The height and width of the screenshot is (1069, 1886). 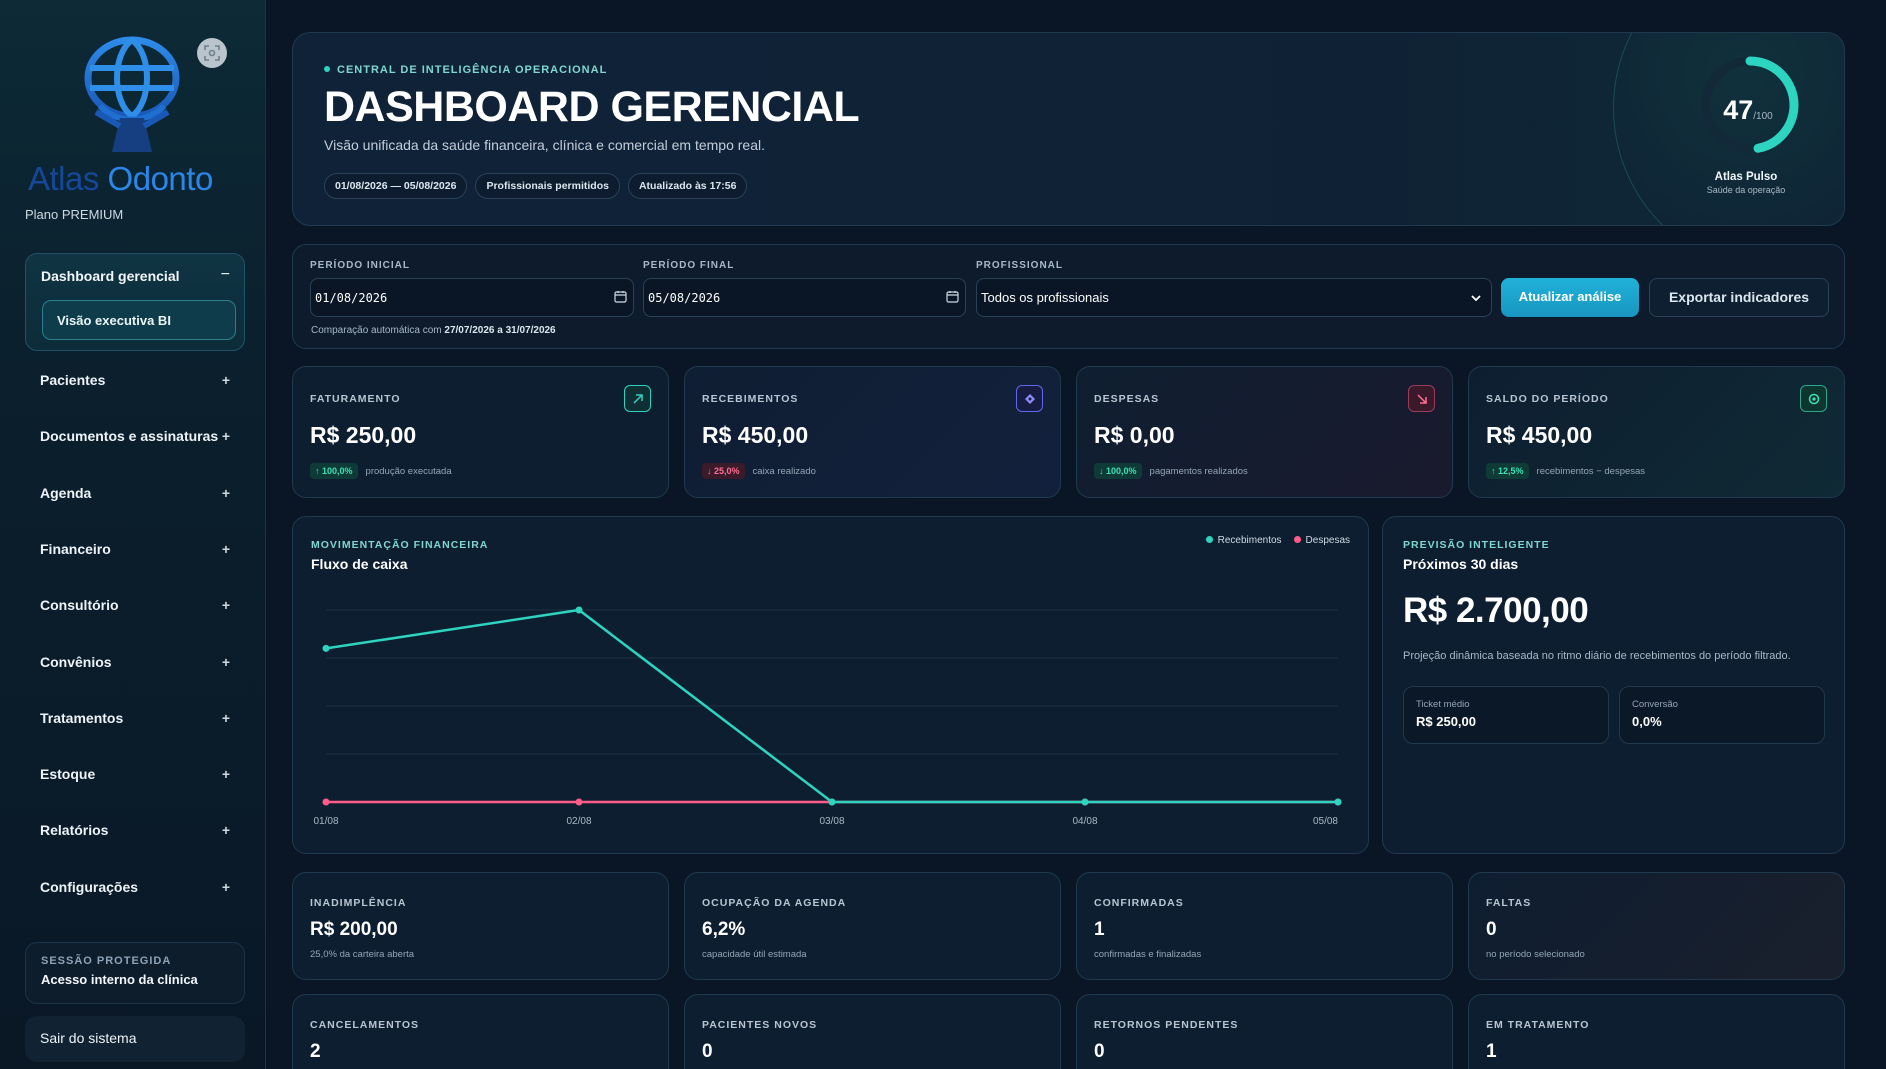 I want to click on logo-text-left: Atlas, so click(x=63, y=178).